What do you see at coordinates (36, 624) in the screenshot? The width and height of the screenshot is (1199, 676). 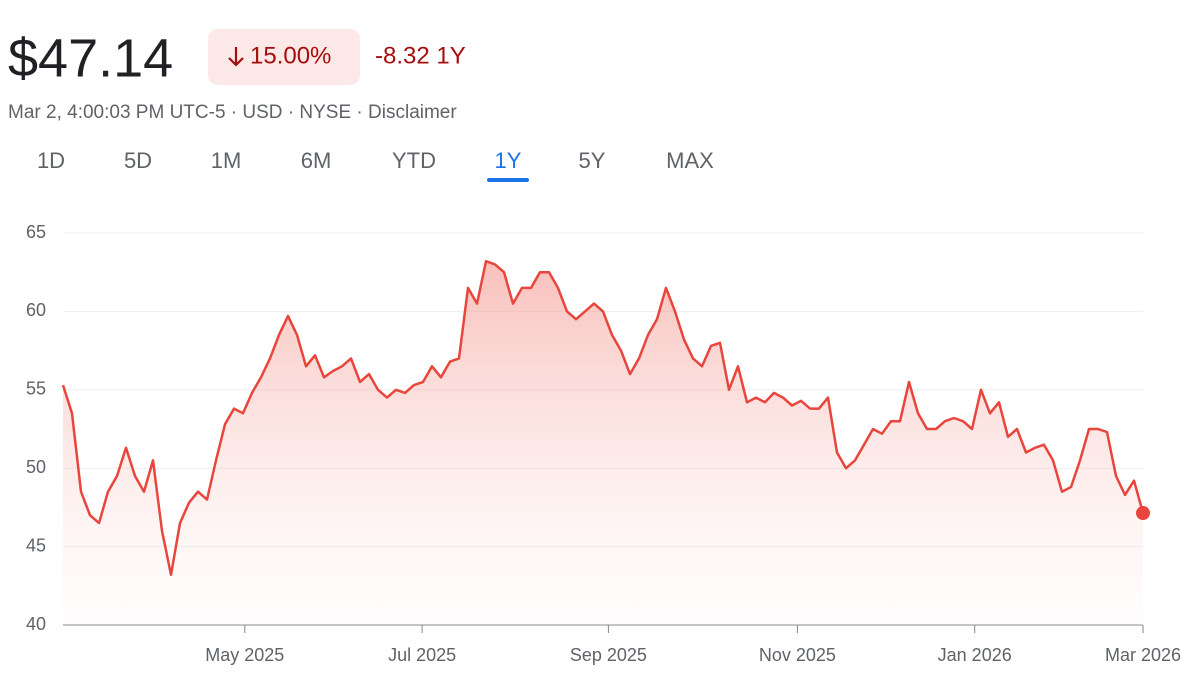 I see `y-tick-label: 40` at bounding box center [36, 624].